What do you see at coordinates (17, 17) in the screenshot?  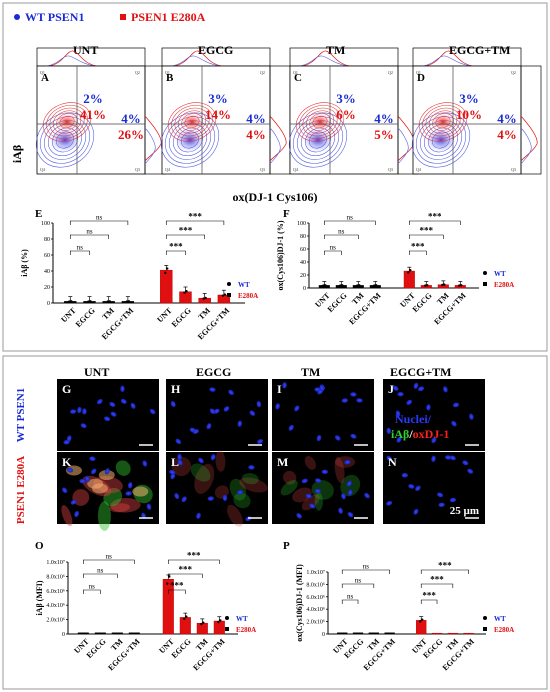 I see `legend-wt-marker` at bounding box center [17, 17].